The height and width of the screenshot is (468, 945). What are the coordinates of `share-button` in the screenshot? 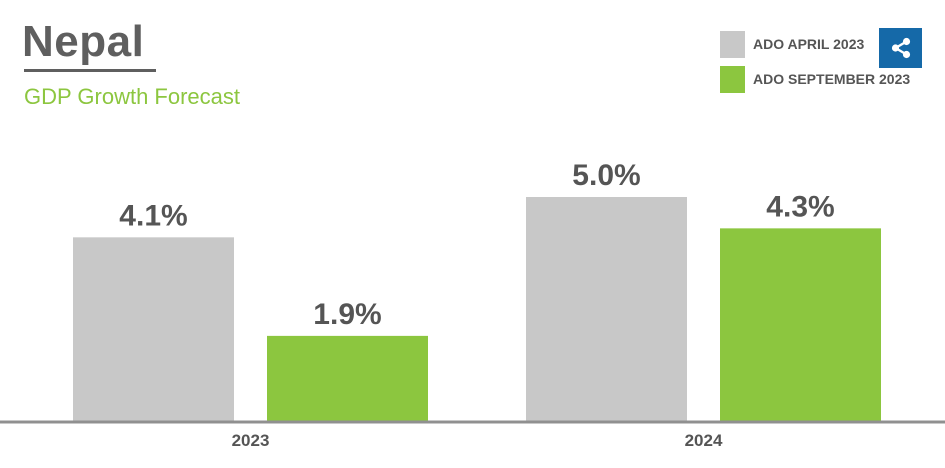 It's located at (900, 48).